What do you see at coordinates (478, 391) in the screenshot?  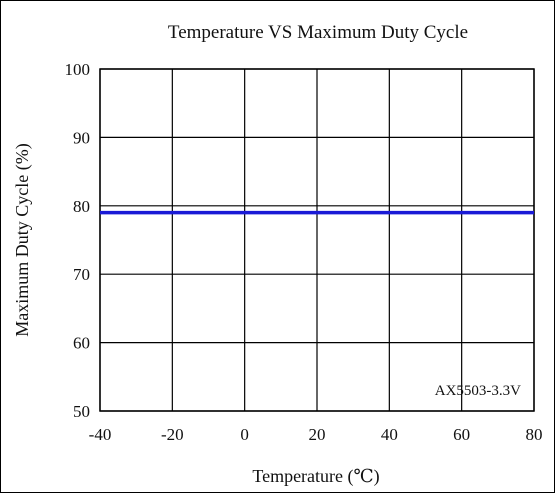 I see `series-annotation: AX5503-3.3V` at bounding box center [478, 391].